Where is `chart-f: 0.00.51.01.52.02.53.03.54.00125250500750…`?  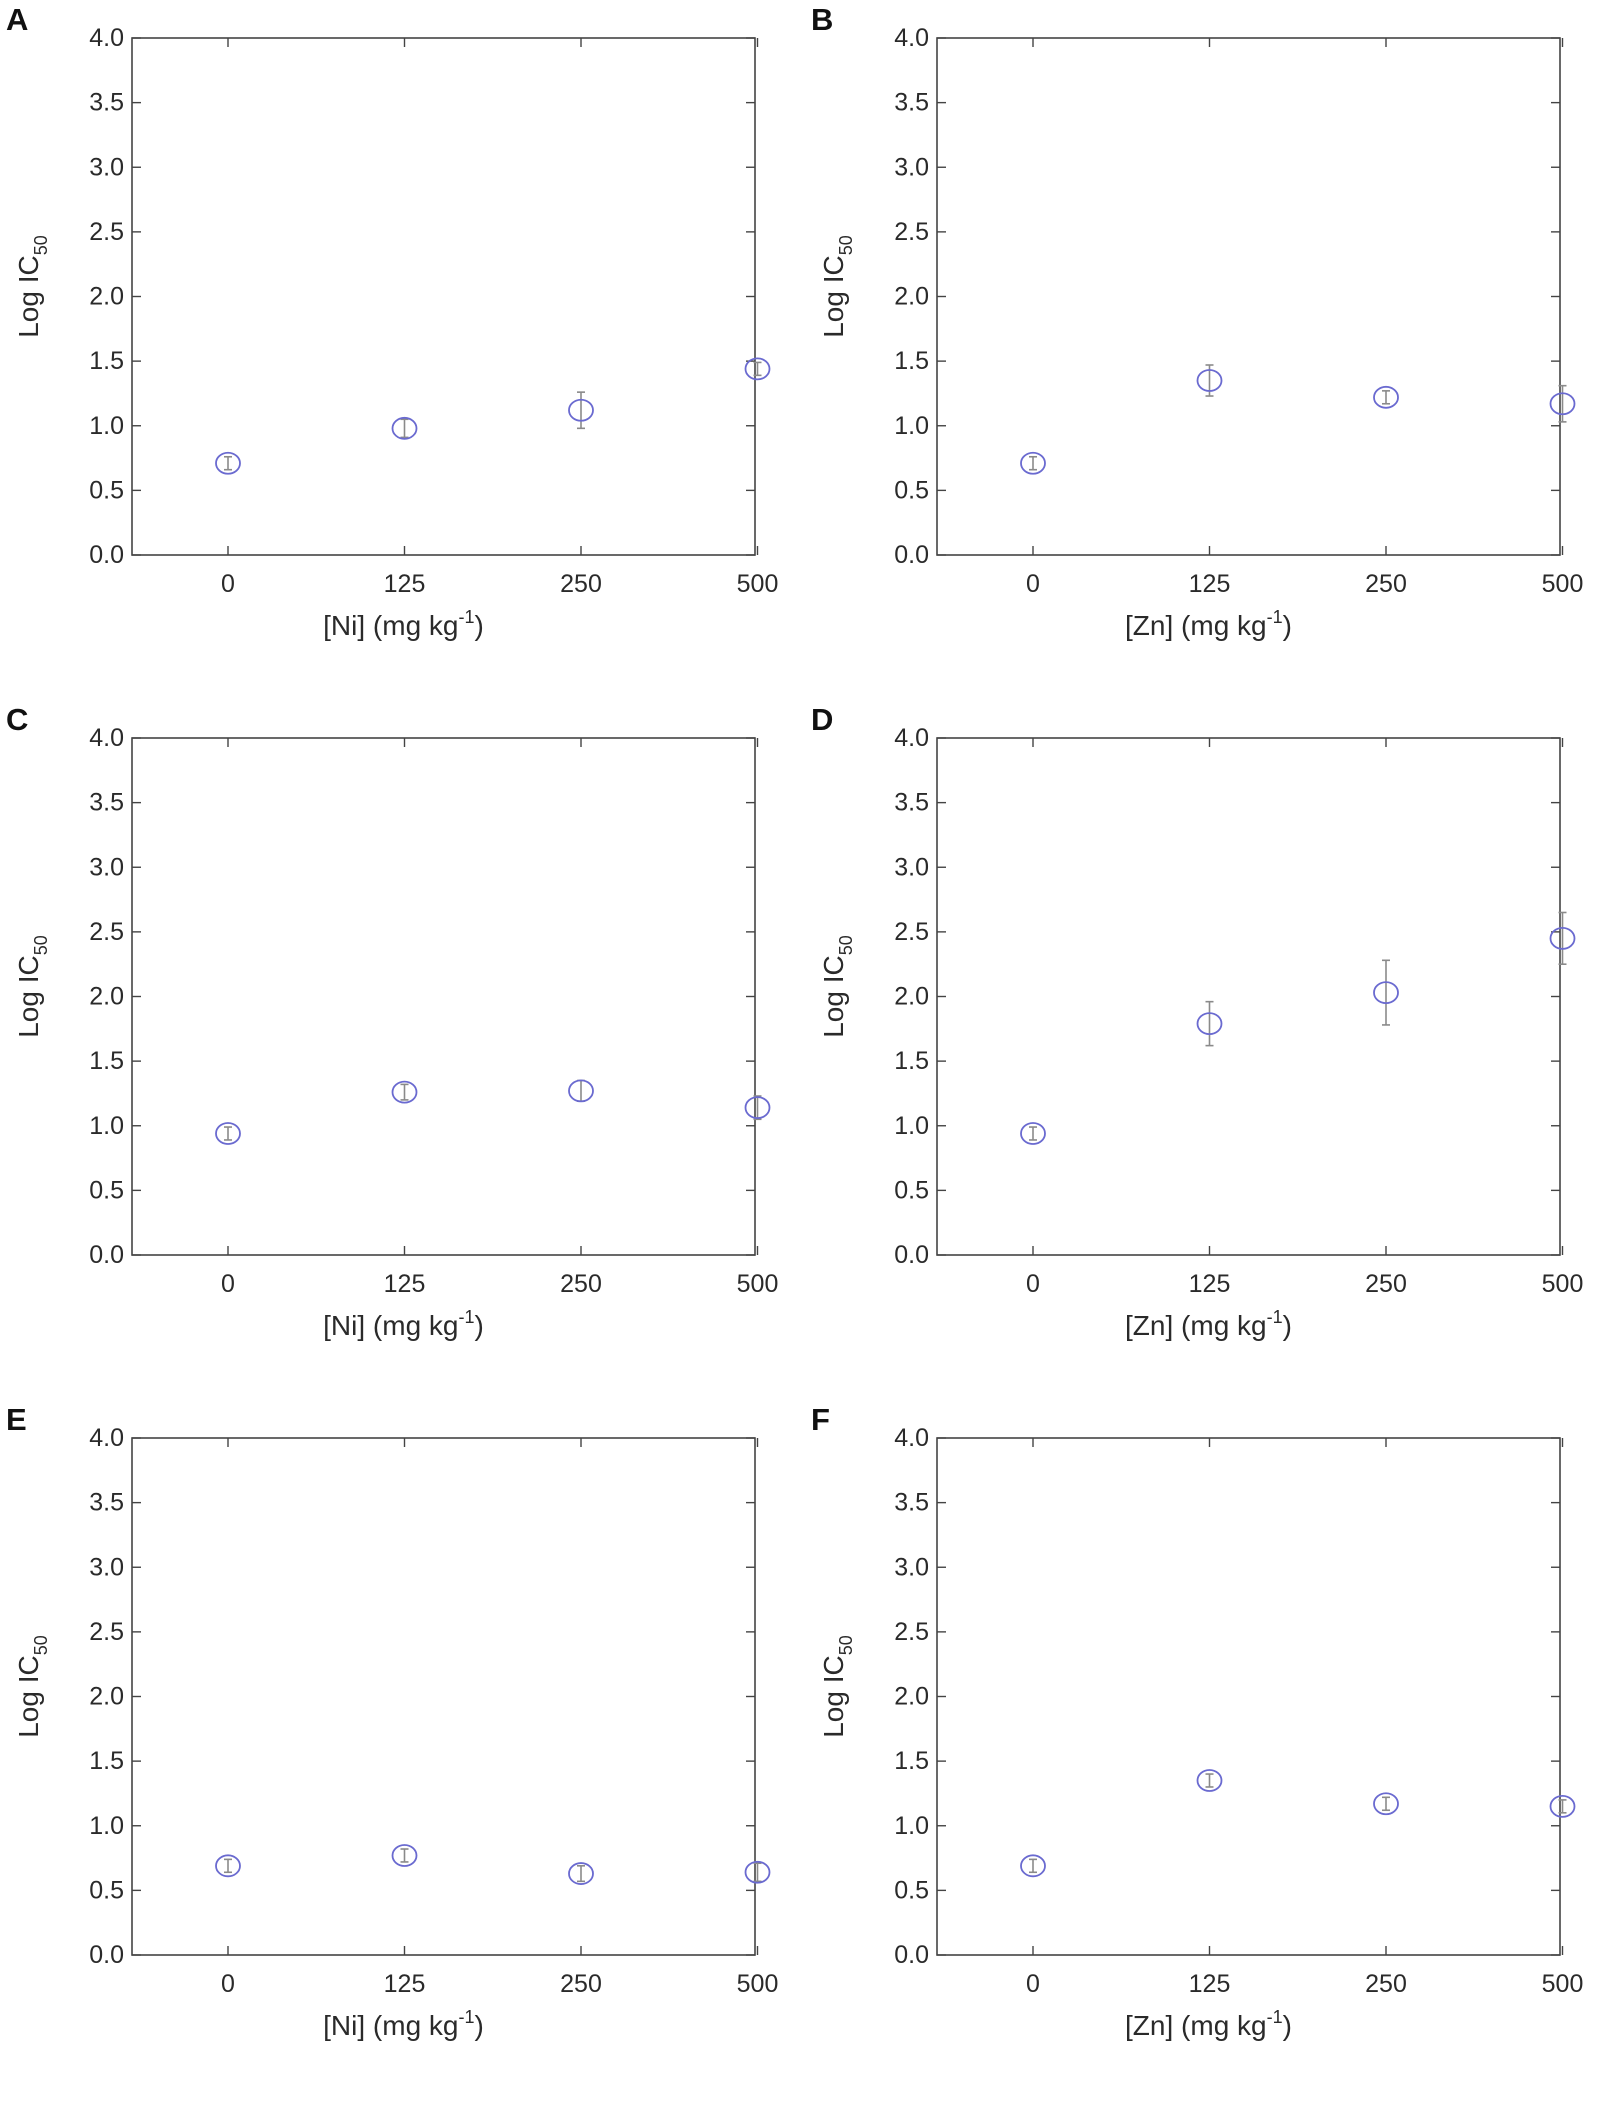
chart-f: 0.00.51.01.52.02.53.03.54.00125250500750… is located at coordinates (1201, 1732).